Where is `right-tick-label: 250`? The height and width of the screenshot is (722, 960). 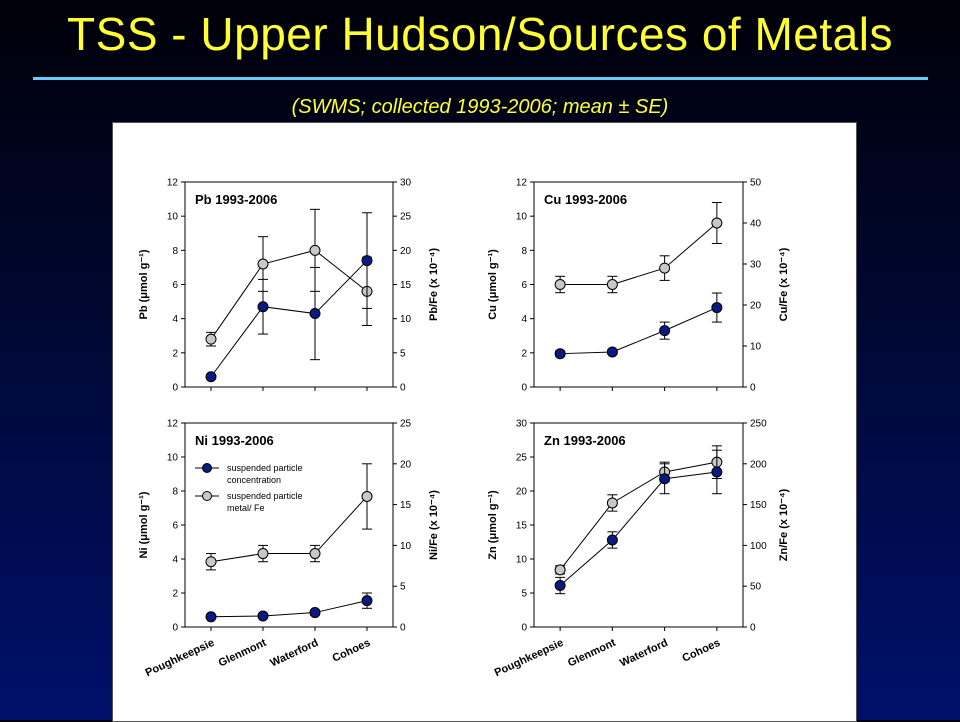
right-tick-label: 250 is located at coordinates (758, 424).